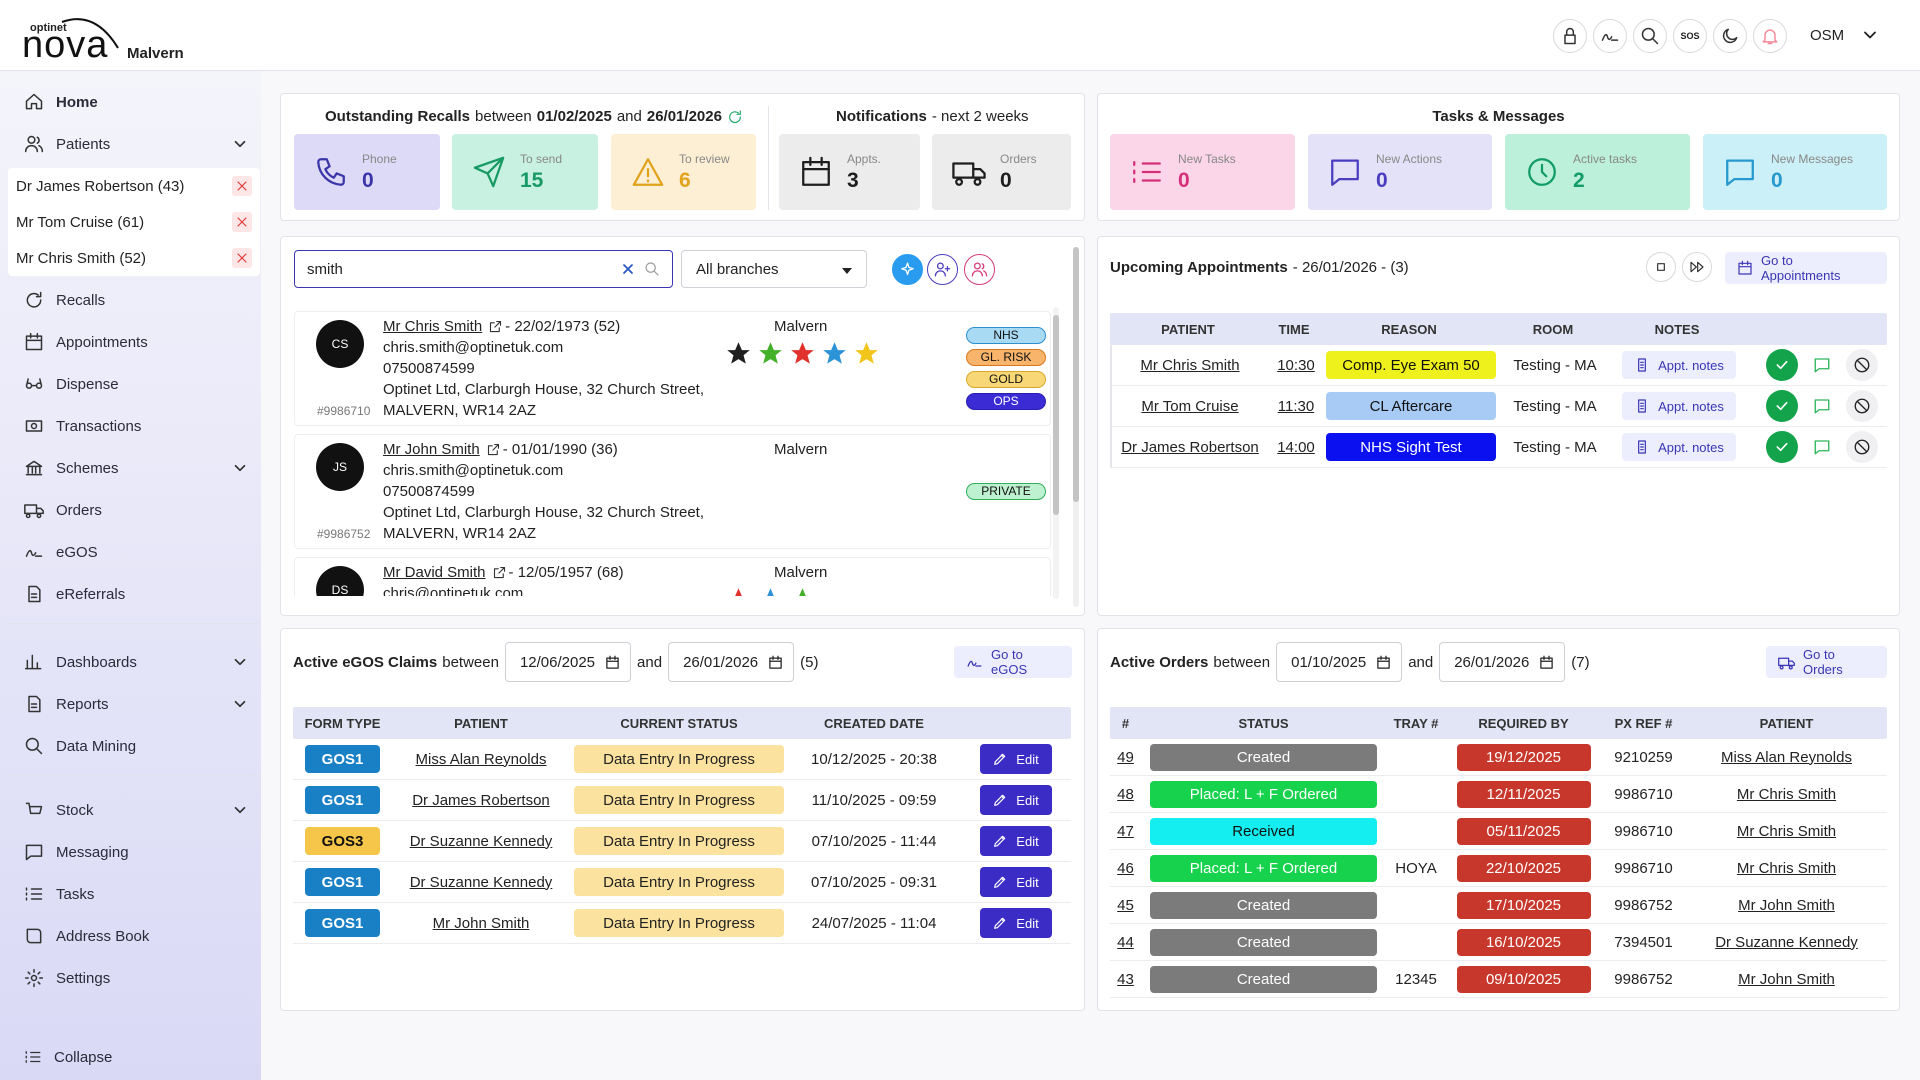 This screenshot has width=1920, height=1080. What do you see at coordinates (130, 468) in the screenshot?
I see `nav-item: Schemes` at bounding box center [130, 468].